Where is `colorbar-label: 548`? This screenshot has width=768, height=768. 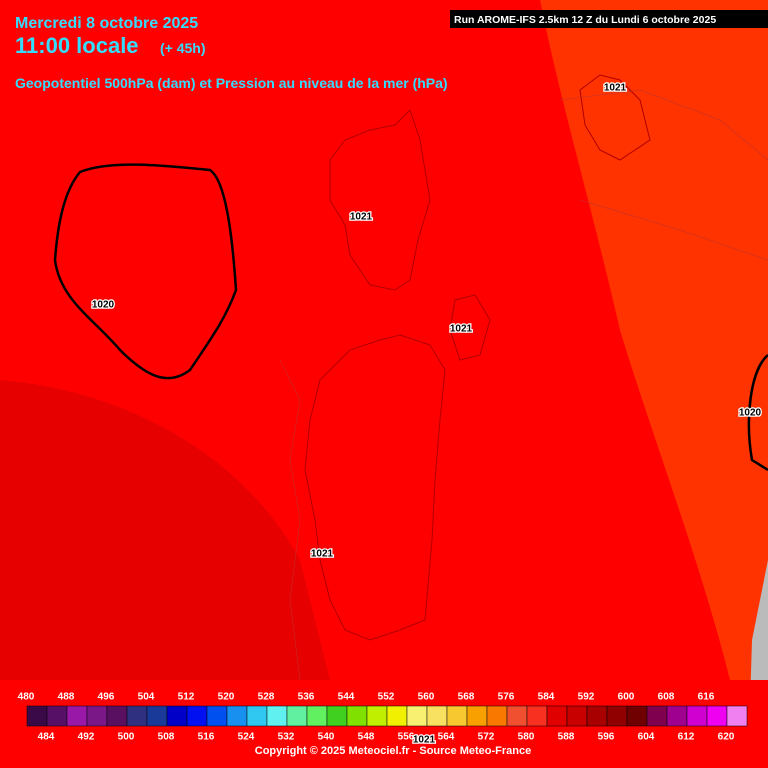
colorbar-label: 548 is located at coordinates (366, 737).